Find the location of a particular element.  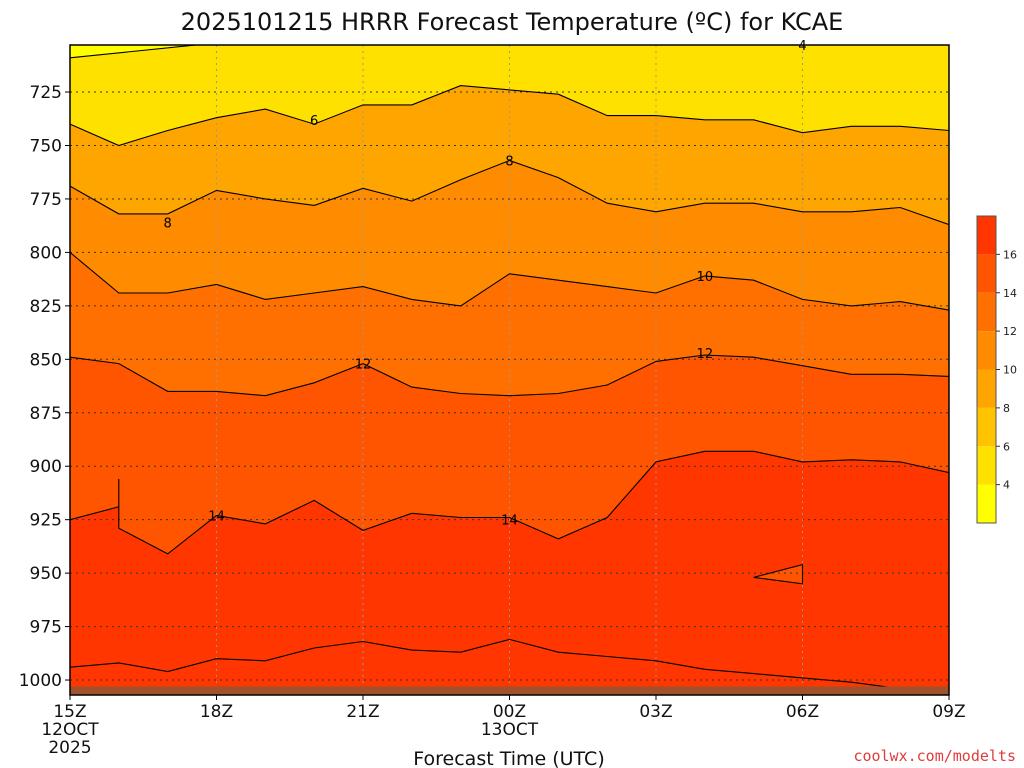

colorbar-tick-label: 6 is located at coordinates (1006, 446).